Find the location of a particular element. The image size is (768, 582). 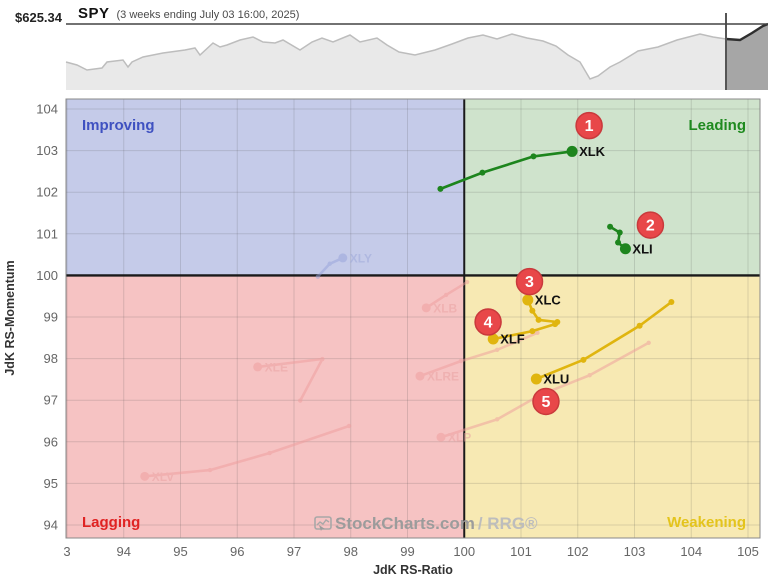

badge-number-5: 5 is located at coordinates (546, 402).